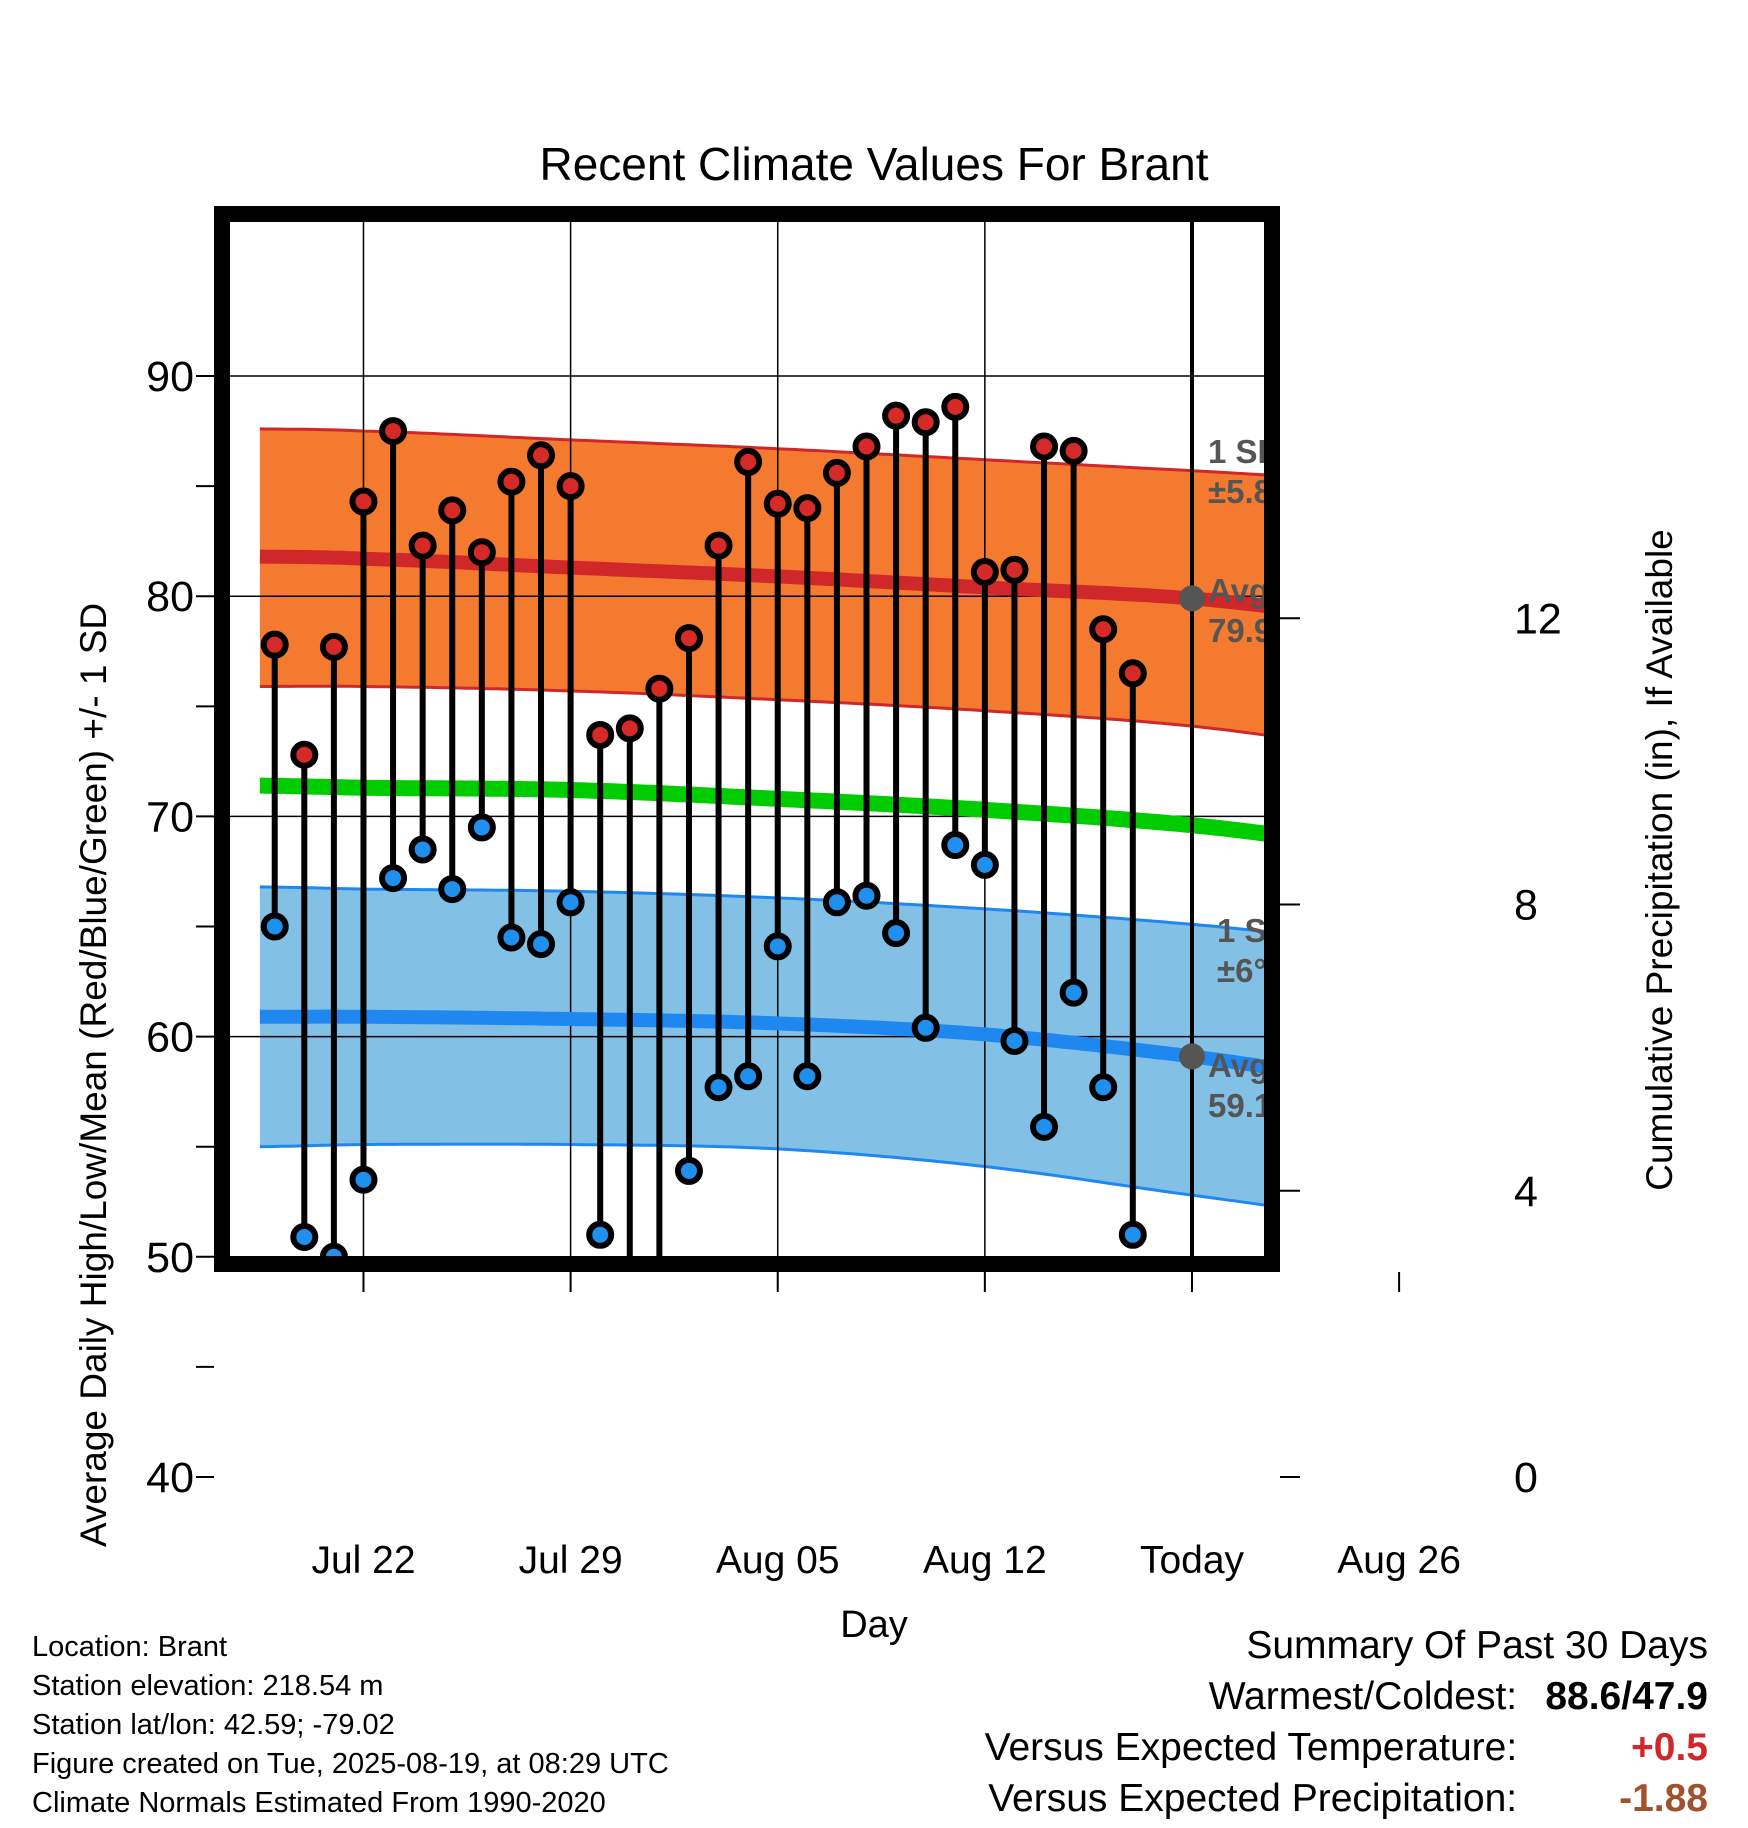  Describe the element at coordinates (1191, 1056) in the screenshot. I see `today-low-avg-marker` at that location.